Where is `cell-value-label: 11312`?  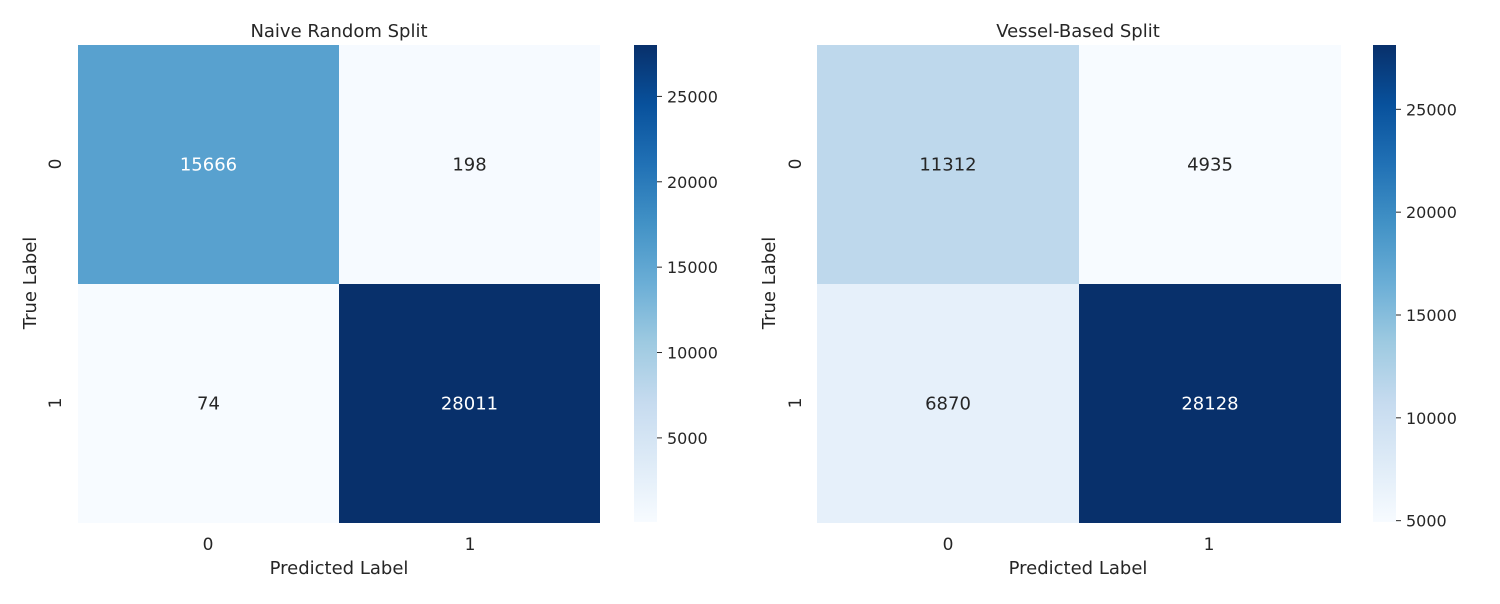 cell-value-label: 11312 is located at coordinates (947, 165).